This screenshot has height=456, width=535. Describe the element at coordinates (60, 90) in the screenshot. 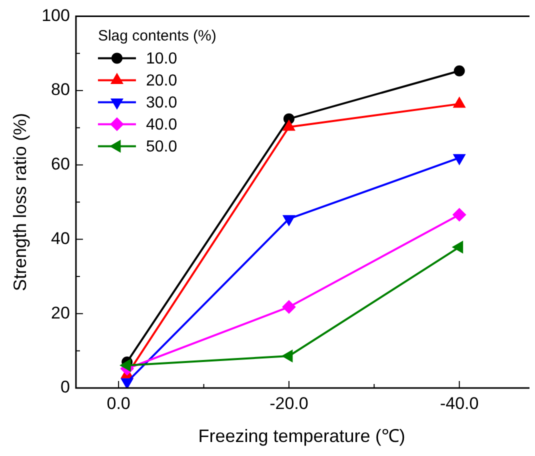

I see `y-tick-label: 80` at that location.